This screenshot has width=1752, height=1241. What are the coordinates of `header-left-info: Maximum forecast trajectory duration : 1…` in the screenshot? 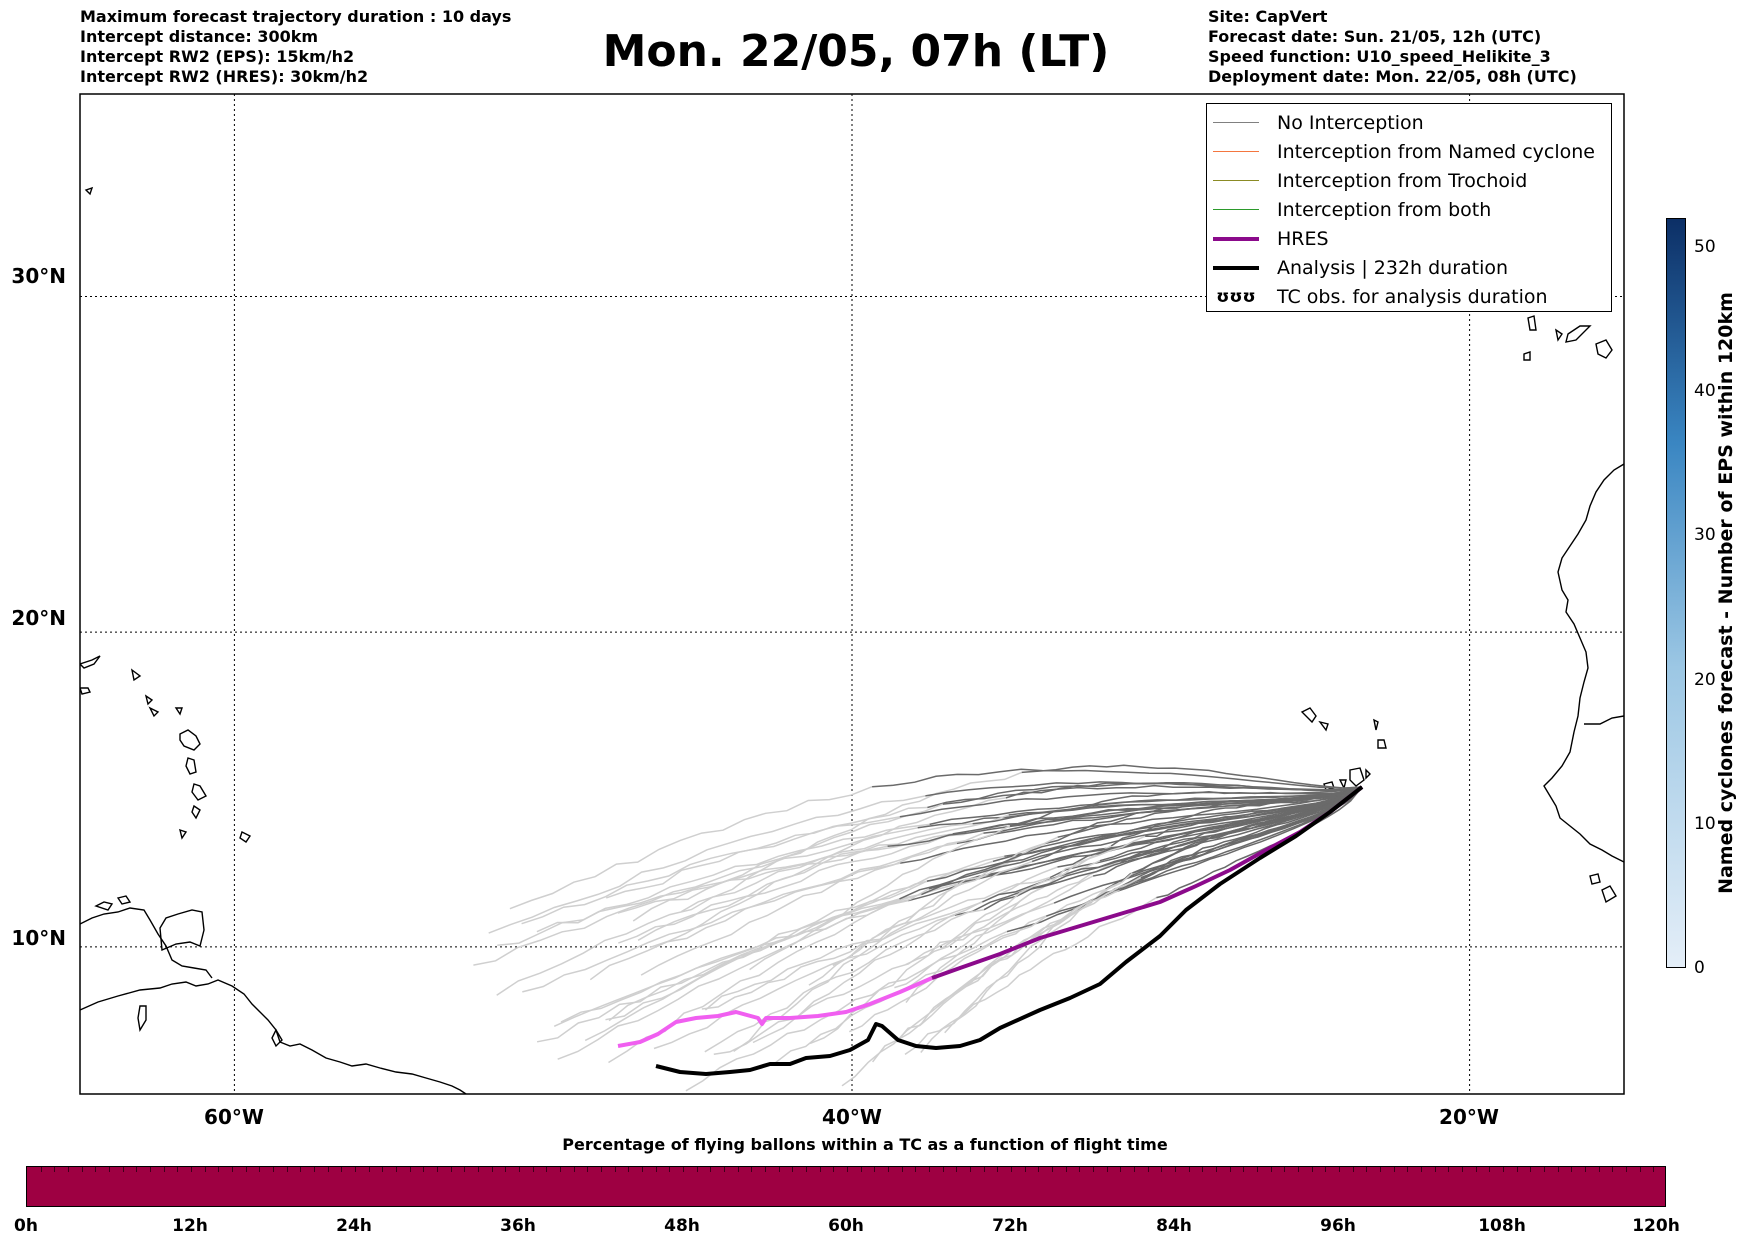 It's located at (295, 47).